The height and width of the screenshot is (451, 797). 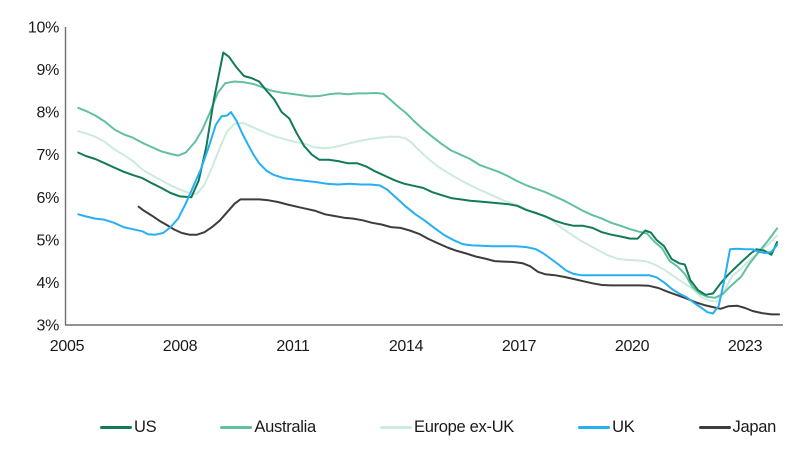 I want to click on legend-label: Australia, so click(x=285, y=426).